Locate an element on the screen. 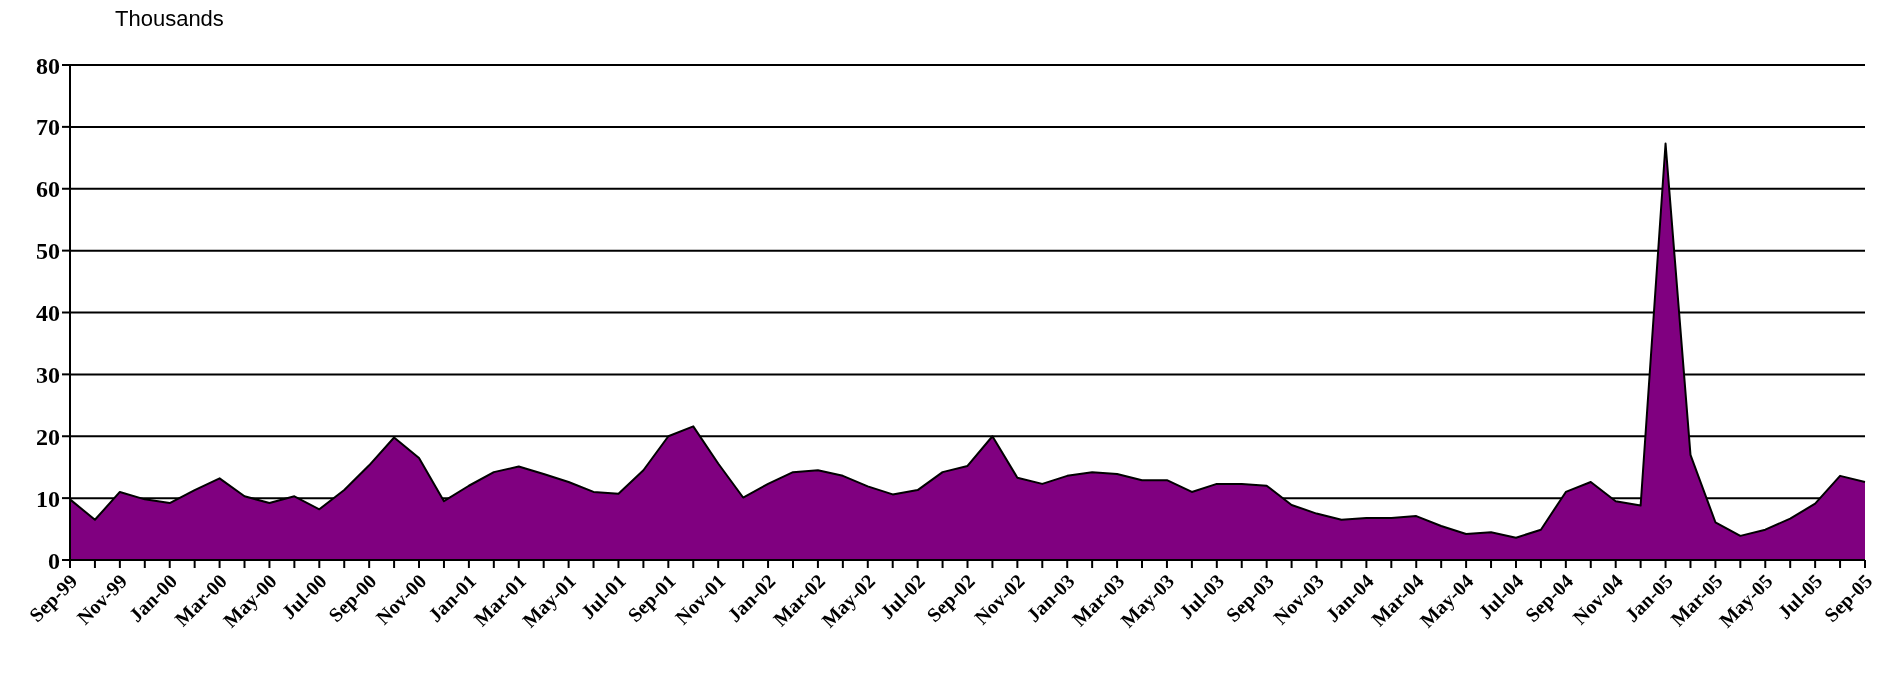 The height and width of the screenshot is (673, 1883). y-tick-label: 50 is located at coordinates (48, 251).